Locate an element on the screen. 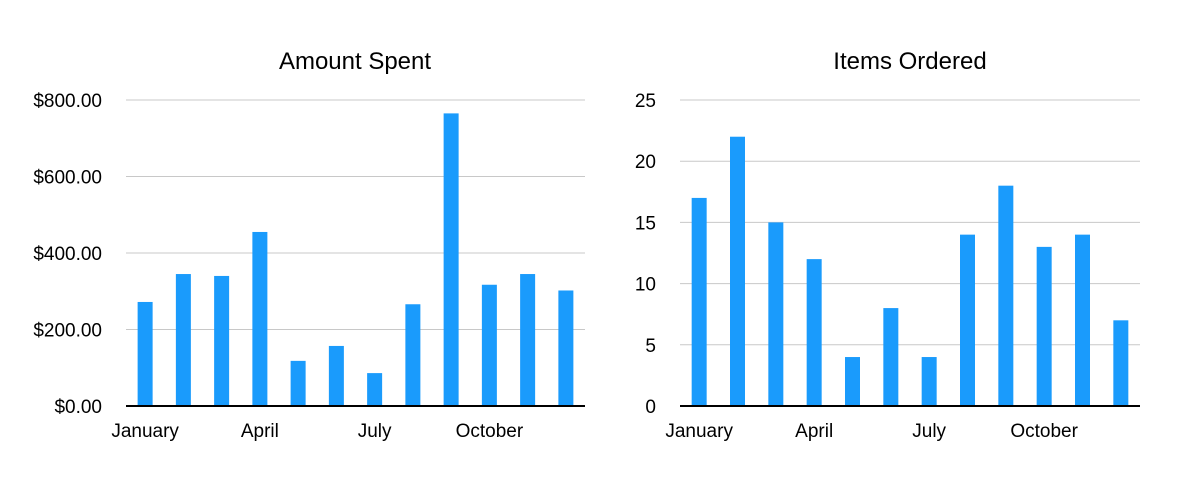 The image size is (1200, 478). y-tick-label: $600.00 is located at coordinates (67, 178).